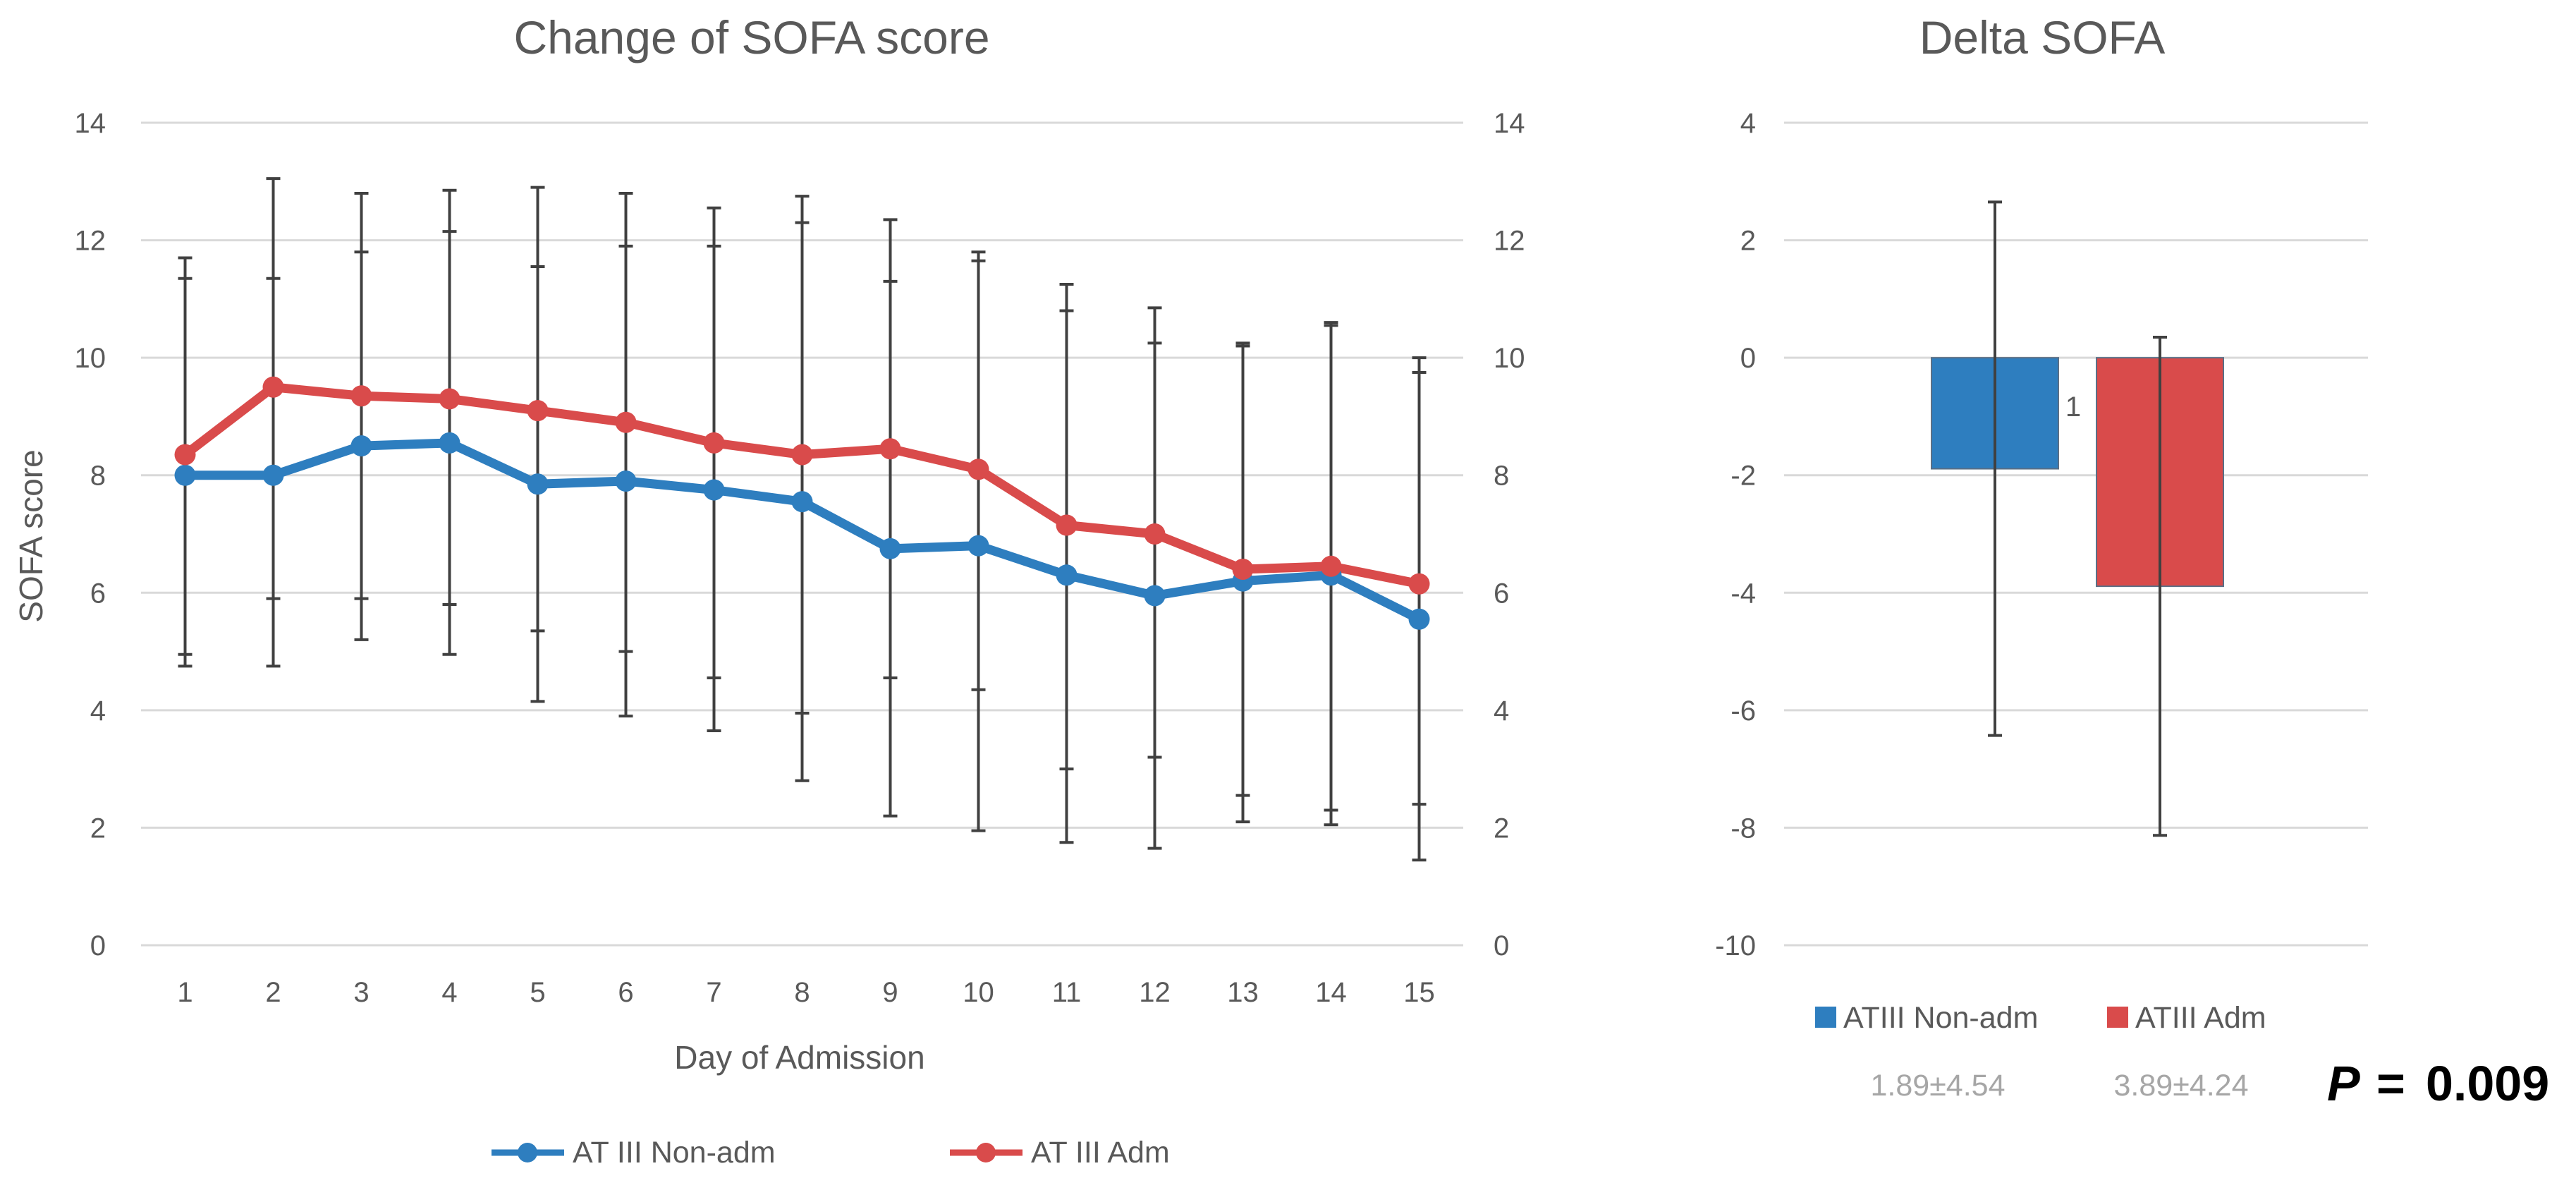 The image size is (2576, 1190). What do you see at coordinates (2042, 37) in the screenshot?
I see `bar-chart-title: Delta SOFA` at bounding box center [2042, 37].